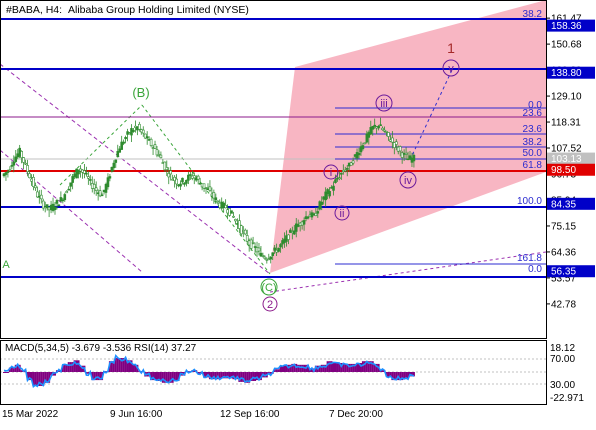  Describe the element at coordinates (567, 398) in the screenshot. I see `macd-tick-4: -22.971` at that location.